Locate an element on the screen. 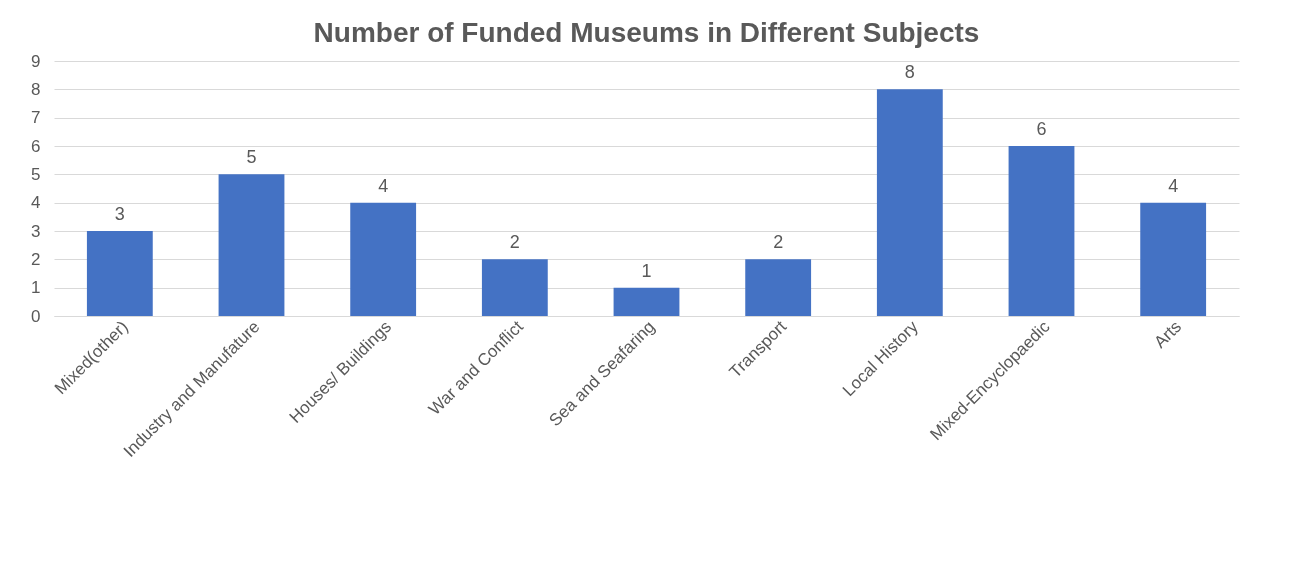 Image resolution: width=1293 pixels, height=581 pixels. chart-title: Number of Funded Museums in Different Subjects is located at coordinates (646, 32).